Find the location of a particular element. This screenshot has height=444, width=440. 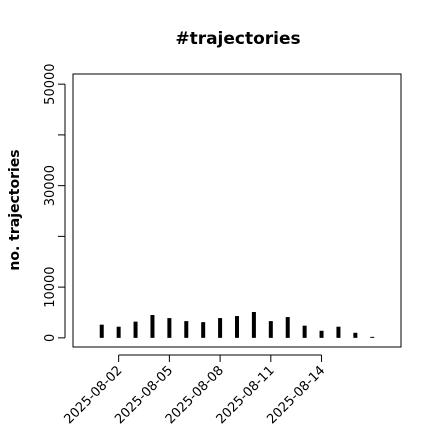

y-tick-label: 10000 is located at coordinates (50, 286).